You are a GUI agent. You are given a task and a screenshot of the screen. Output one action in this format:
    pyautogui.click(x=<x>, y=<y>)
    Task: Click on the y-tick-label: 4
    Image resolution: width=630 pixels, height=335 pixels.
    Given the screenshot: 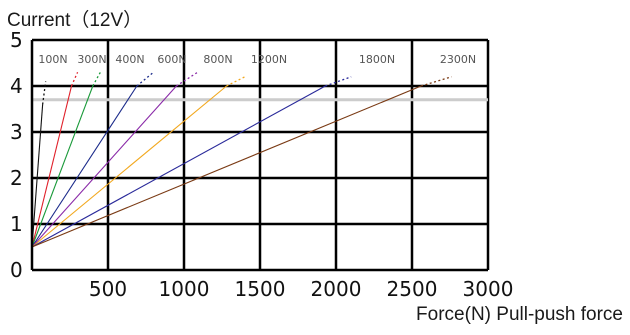 What is the action you would take?
    pyautogui.click(x=16, y=86)
    